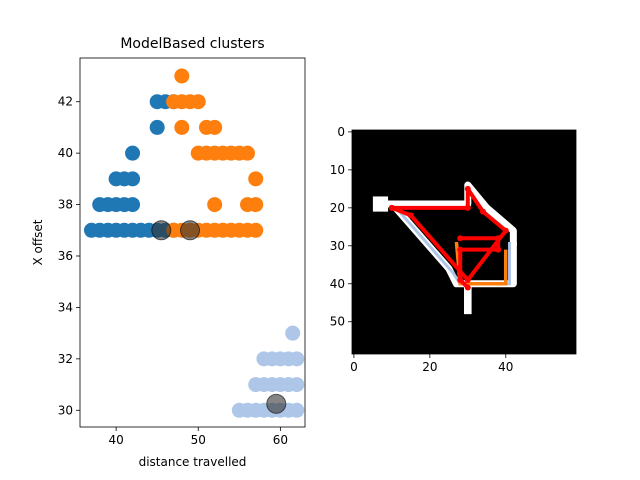 This screenshot has width=640, height=480. I want to click on x-tick-label: 40, so click(115, 440).